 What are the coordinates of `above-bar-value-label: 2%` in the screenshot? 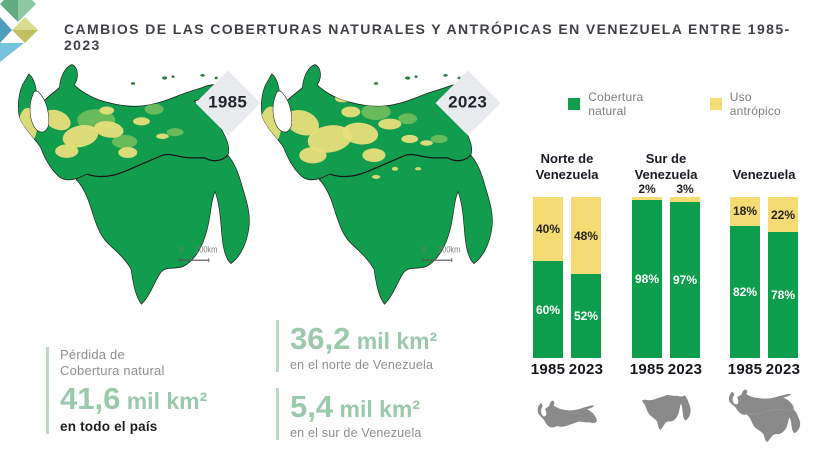 It's located at (647, 189).